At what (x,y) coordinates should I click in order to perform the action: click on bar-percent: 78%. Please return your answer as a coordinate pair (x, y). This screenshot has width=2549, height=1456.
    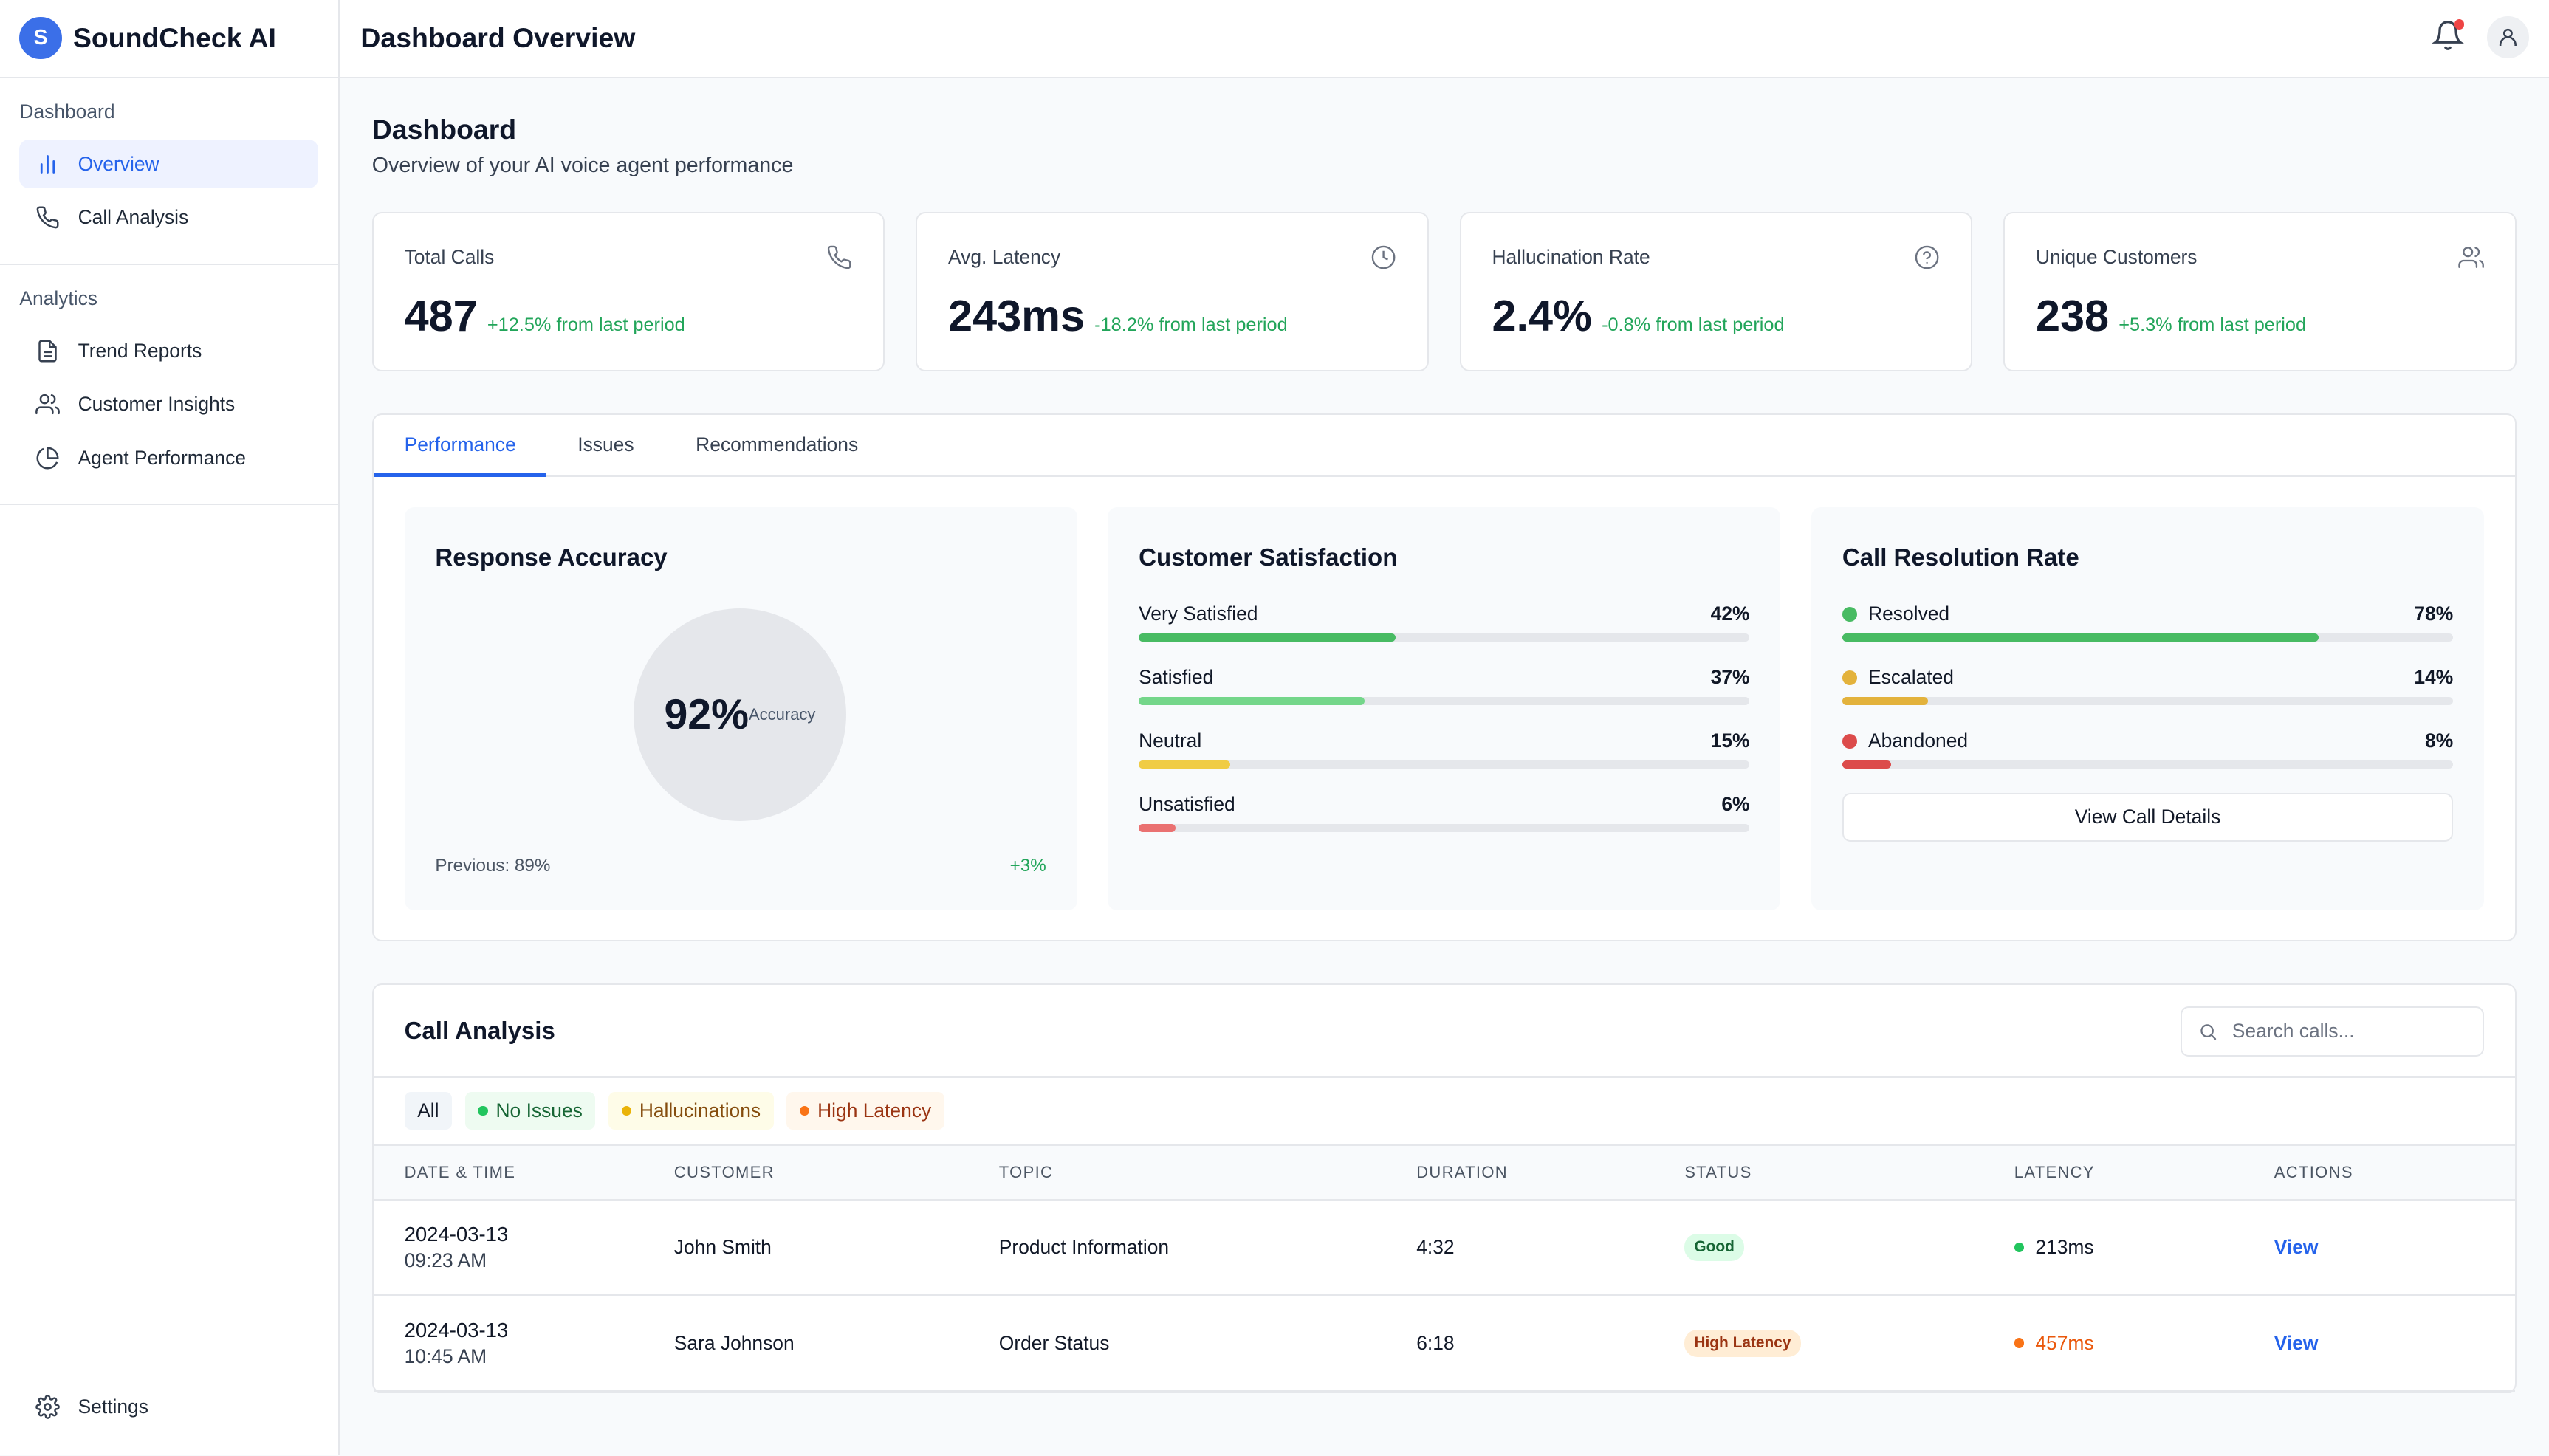
    Looking at the image, I should click on (2434, 613).